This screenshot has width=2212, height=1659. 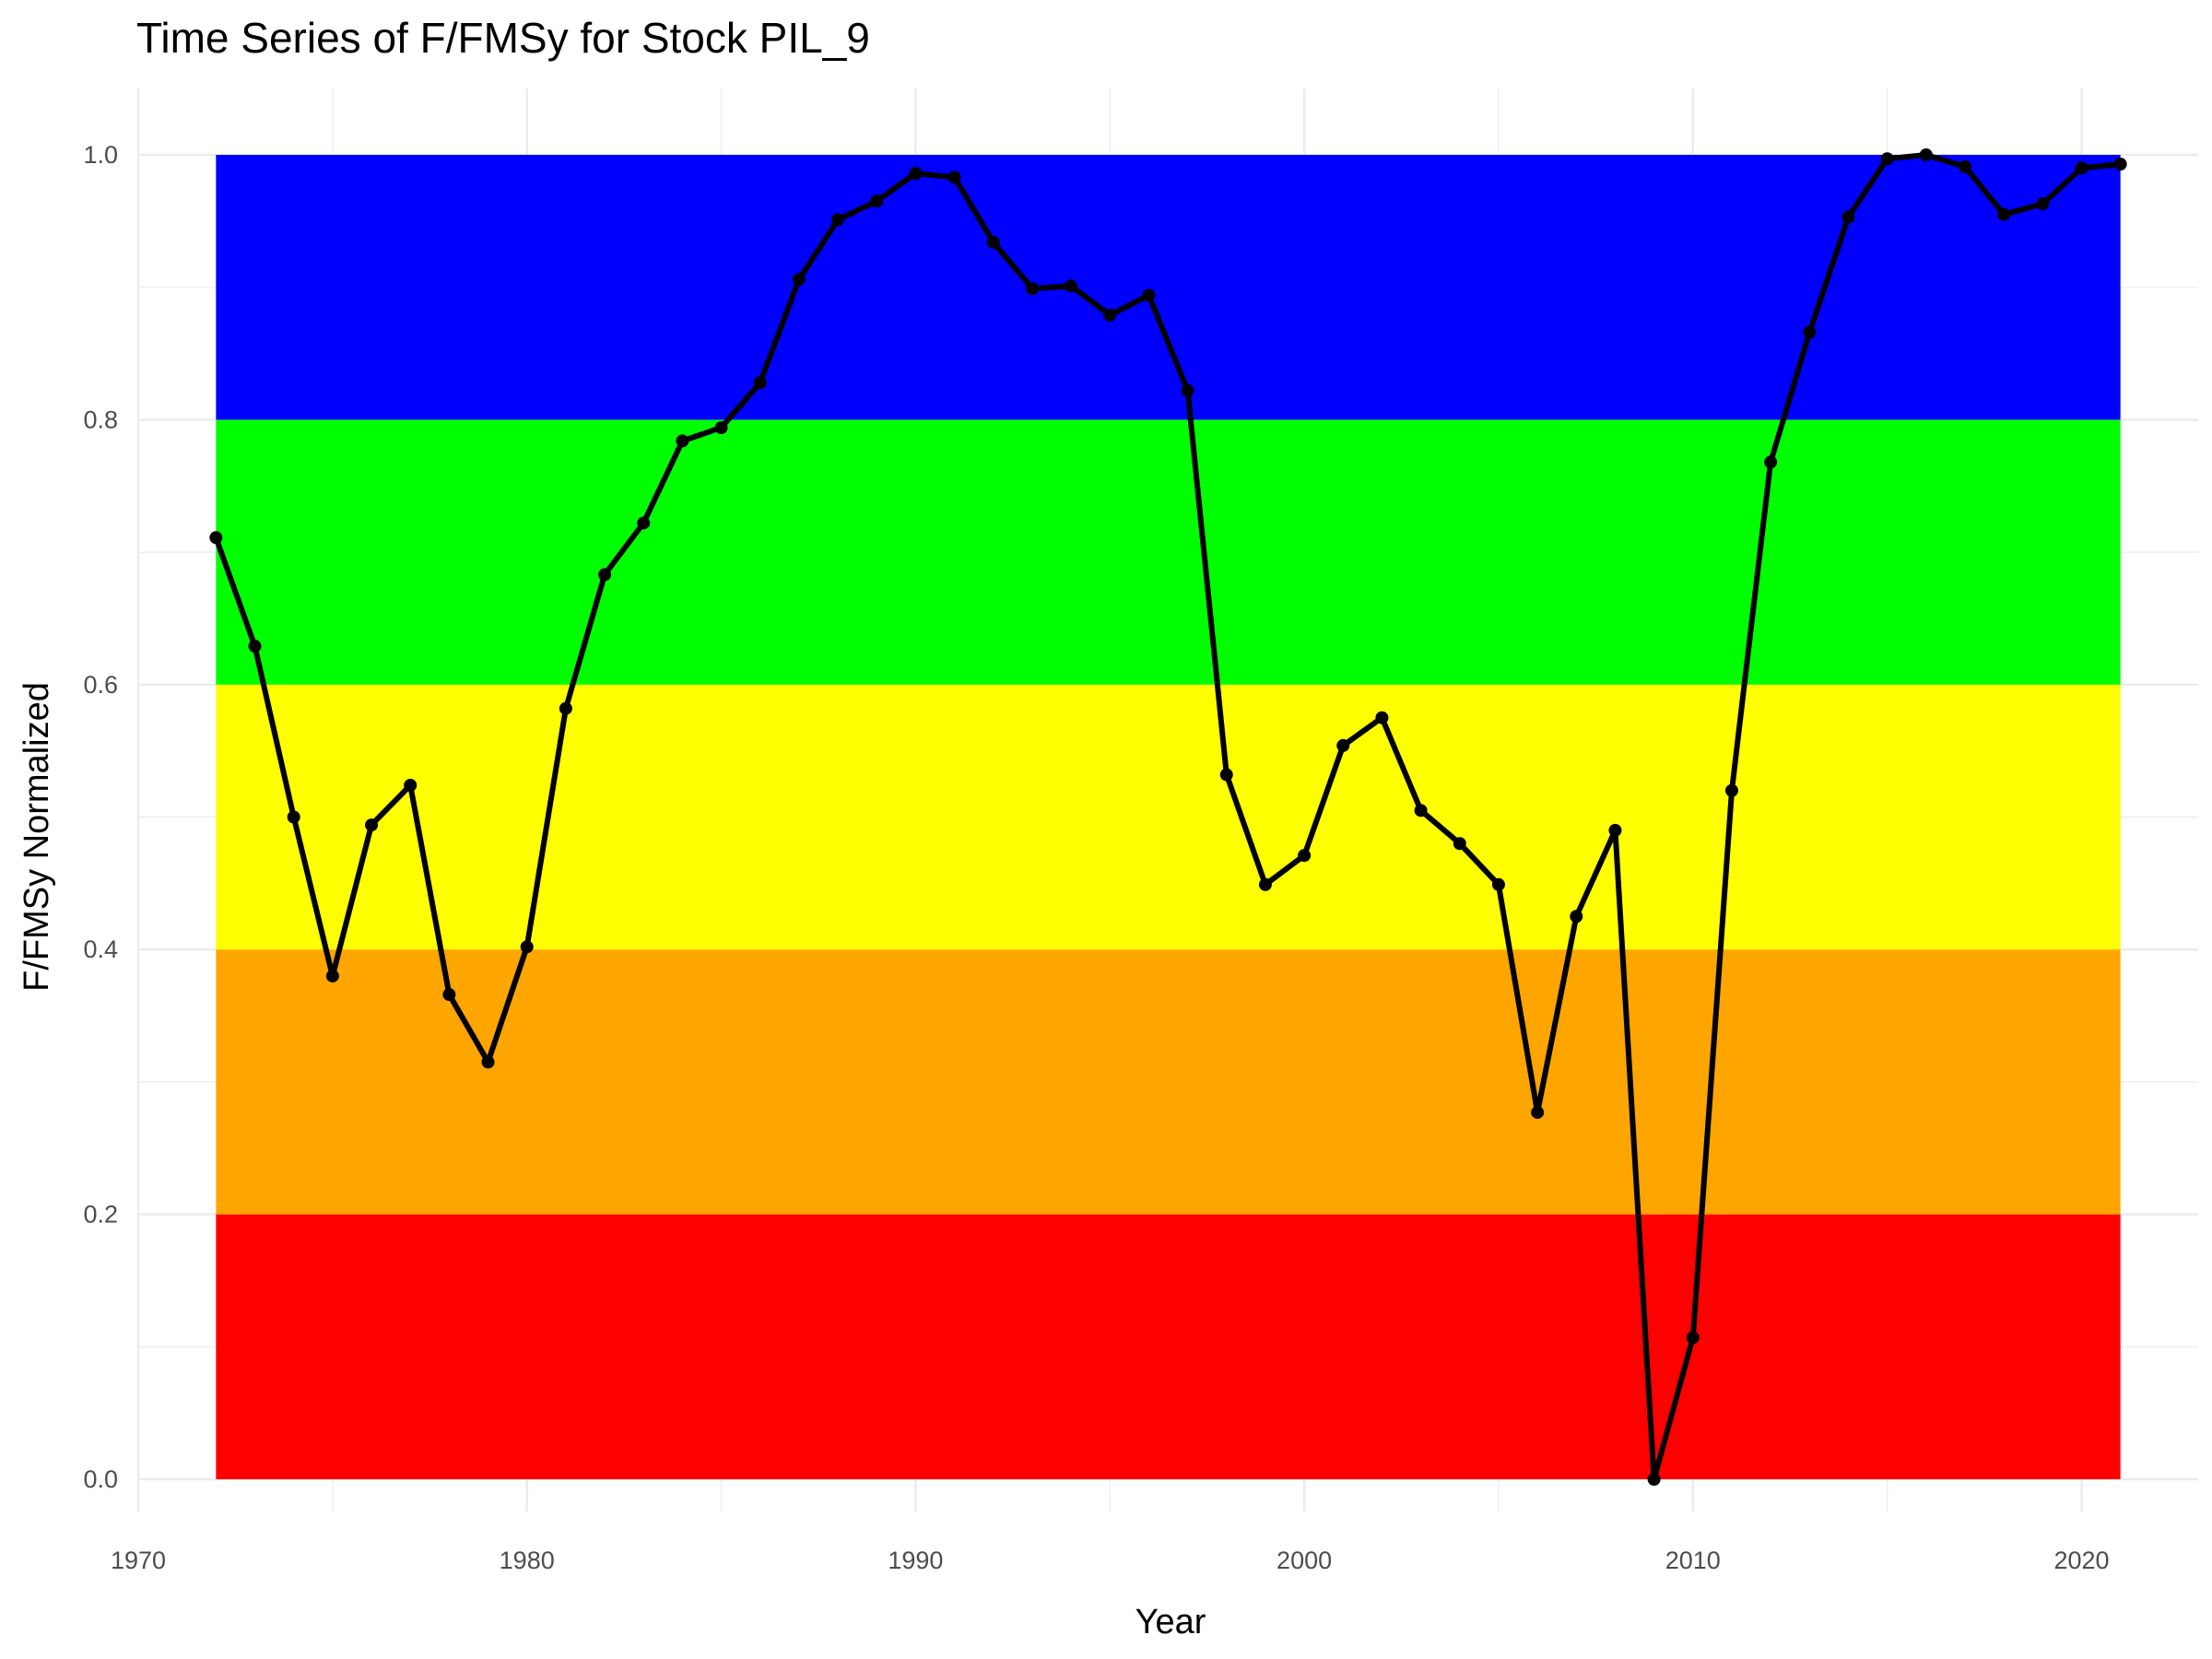 What do you see at coordinates (1304, 1560) in the screenshot?
I see `x-tick-label: 2000` at bounding box center [1304, 1560].